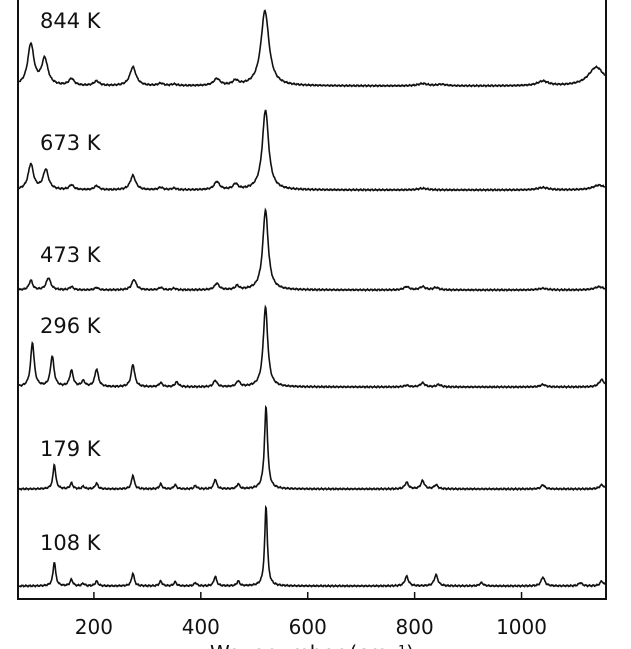 Image resolution: width=631 pixels, height=649 pixels. Describe the element at coordinates (71, 543) in the screenshot. I see `temperature-label-108k: 108 K` at that location.